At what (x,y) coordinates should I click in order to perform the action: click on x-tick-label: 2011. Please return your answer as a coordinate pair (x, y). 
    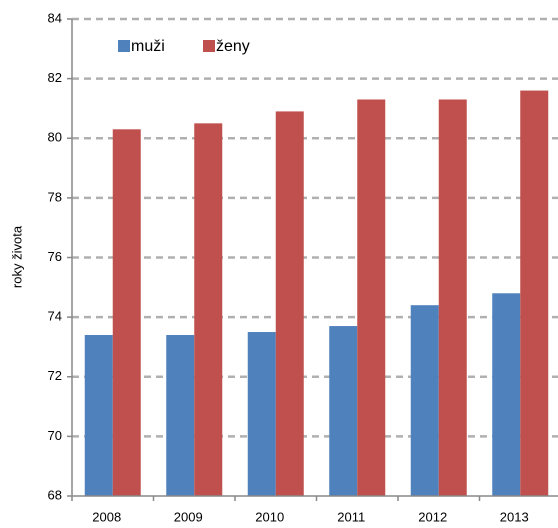
    Looking at the image, I should click on (351, 516).